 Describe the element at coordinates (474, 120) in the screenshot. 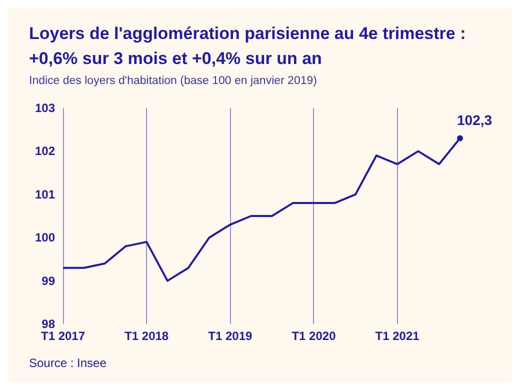

I see `data-label: 102,3` at that location.